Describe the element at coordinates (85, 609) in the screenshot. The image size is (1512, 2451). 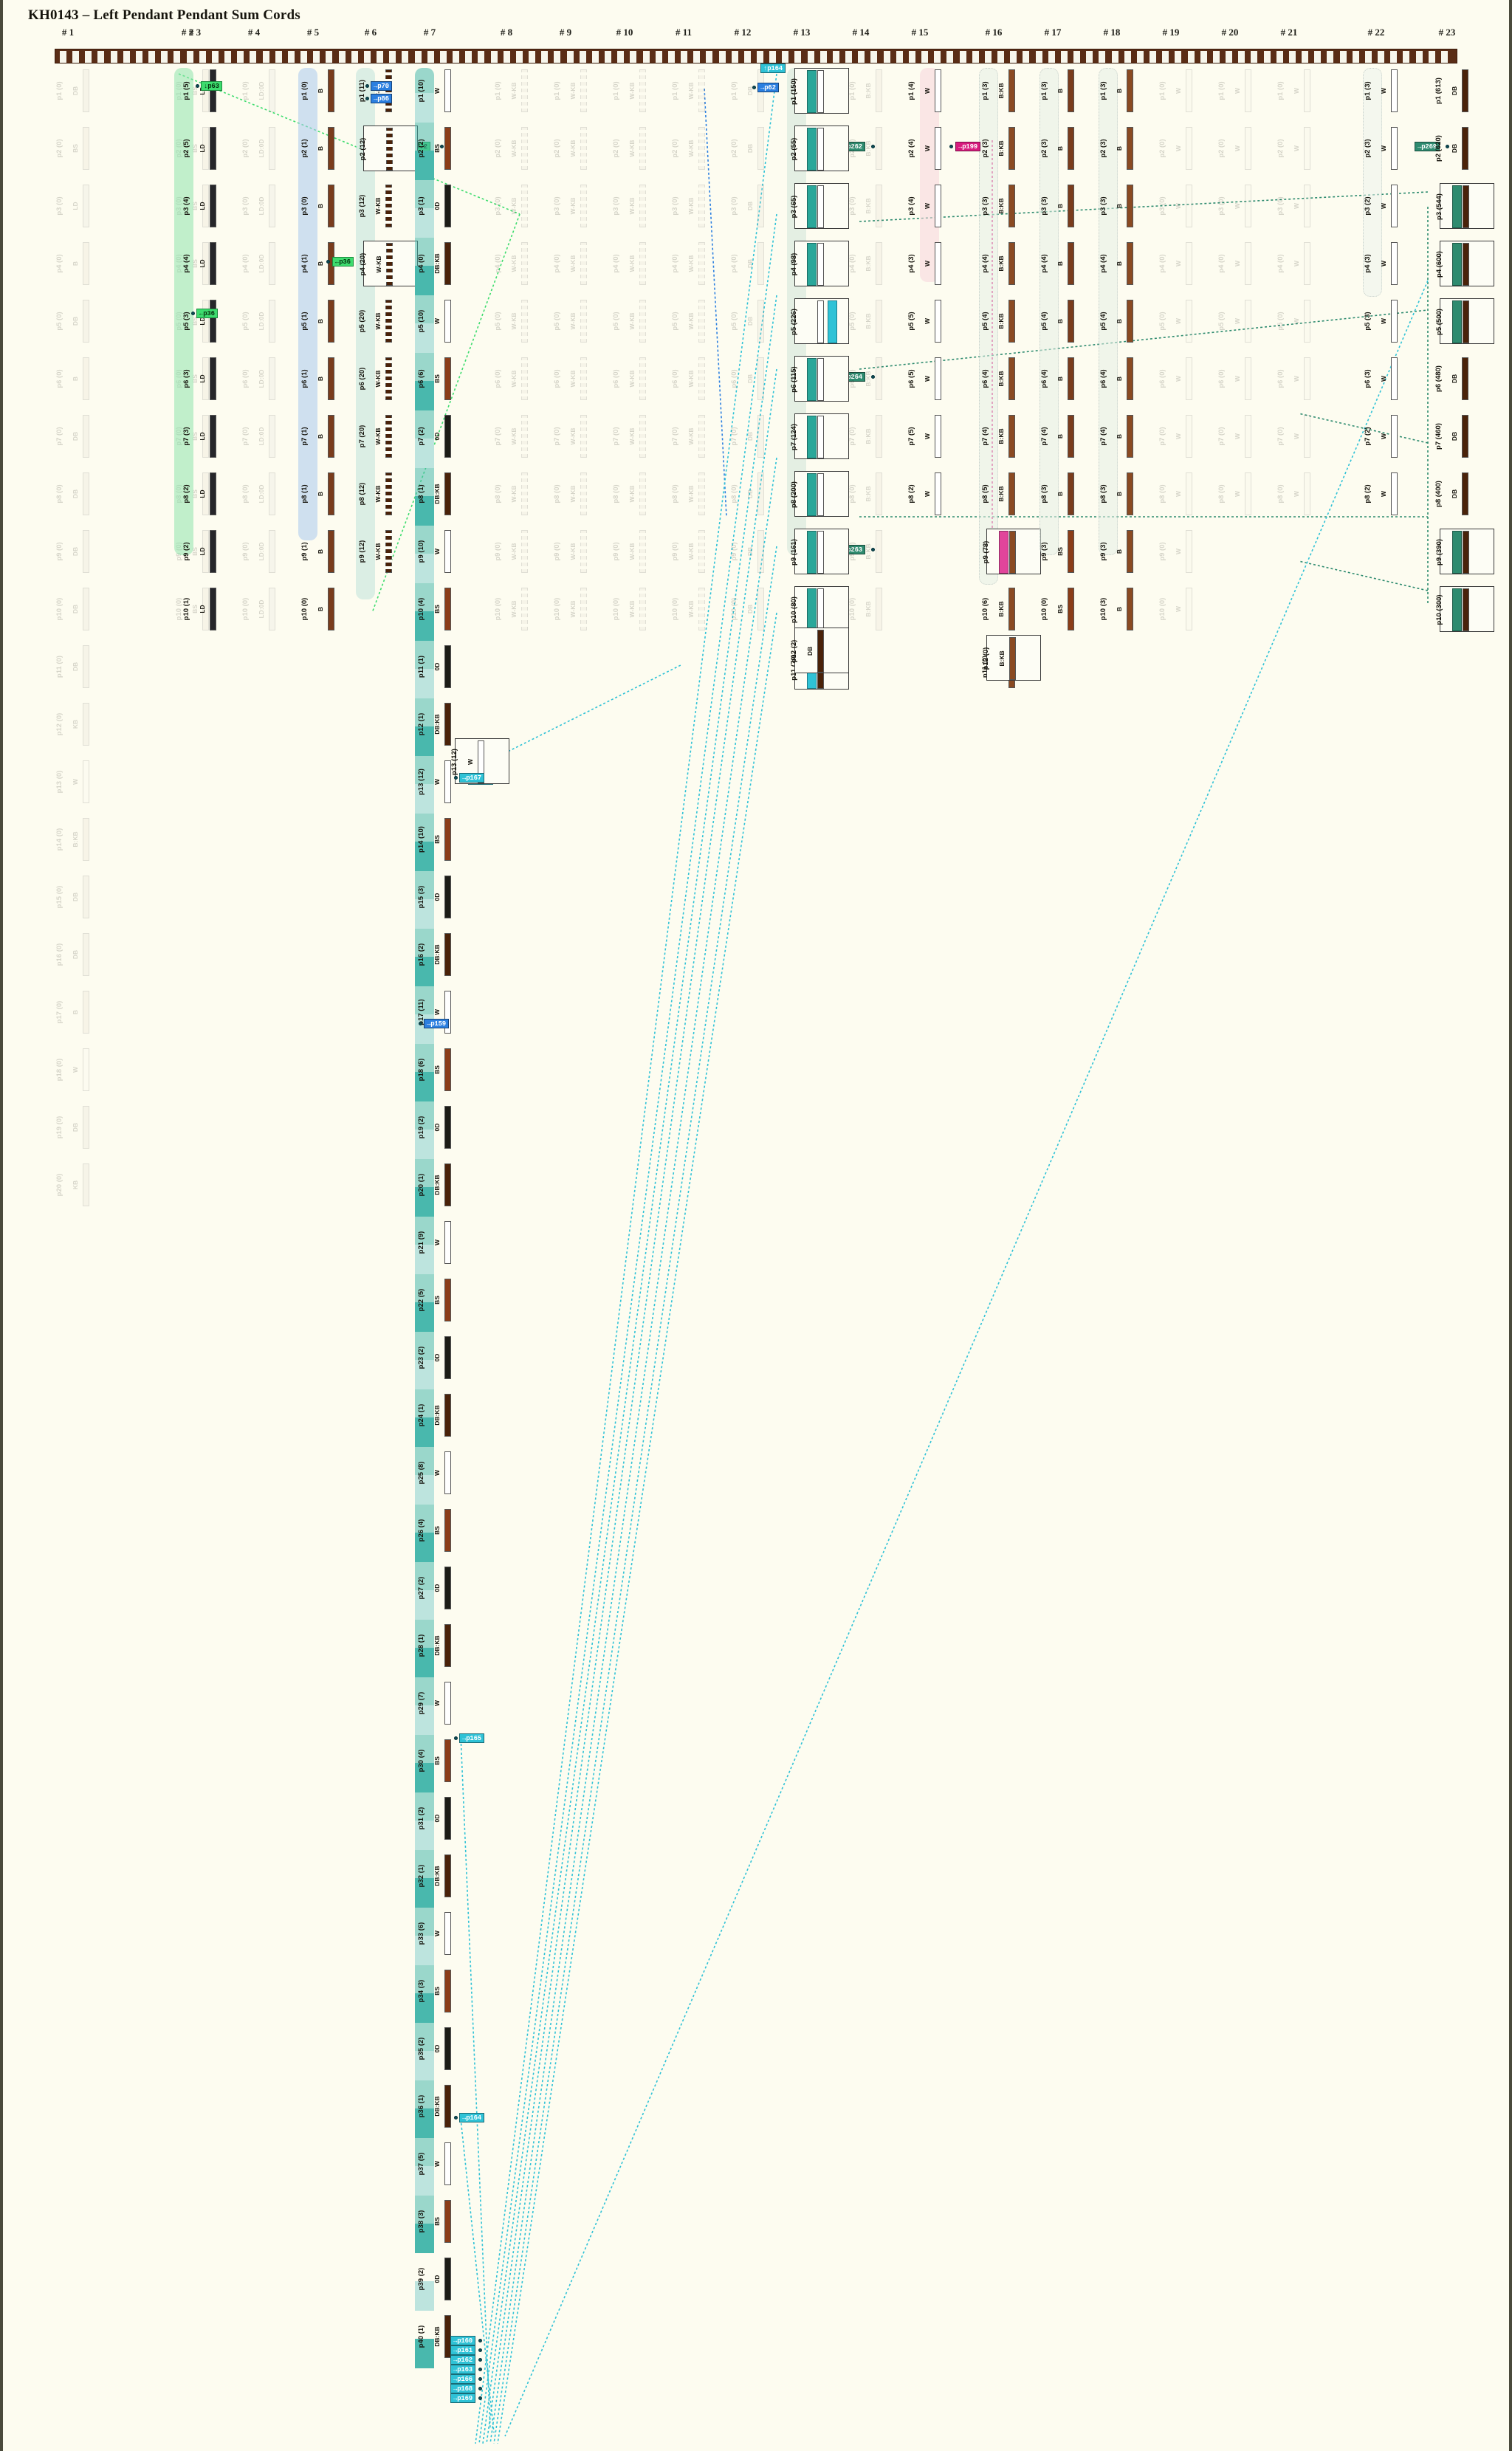
I see `cord-cell: p10 (0) DB` at that location.